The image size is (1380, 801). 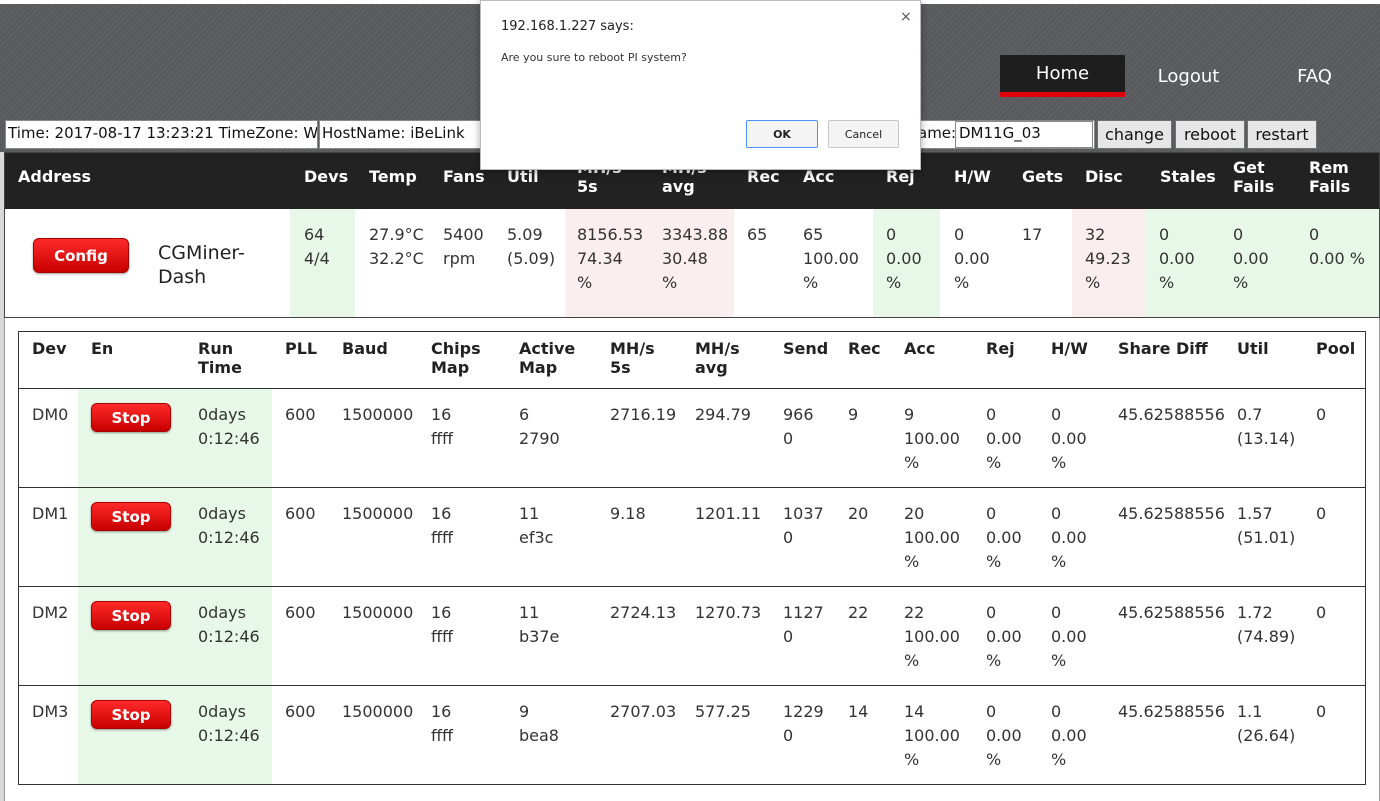 What do you see at coordinates (229, 735) in the screenshot?
I see `run-clock: 0:12:46` at bounding box center [229, 735].